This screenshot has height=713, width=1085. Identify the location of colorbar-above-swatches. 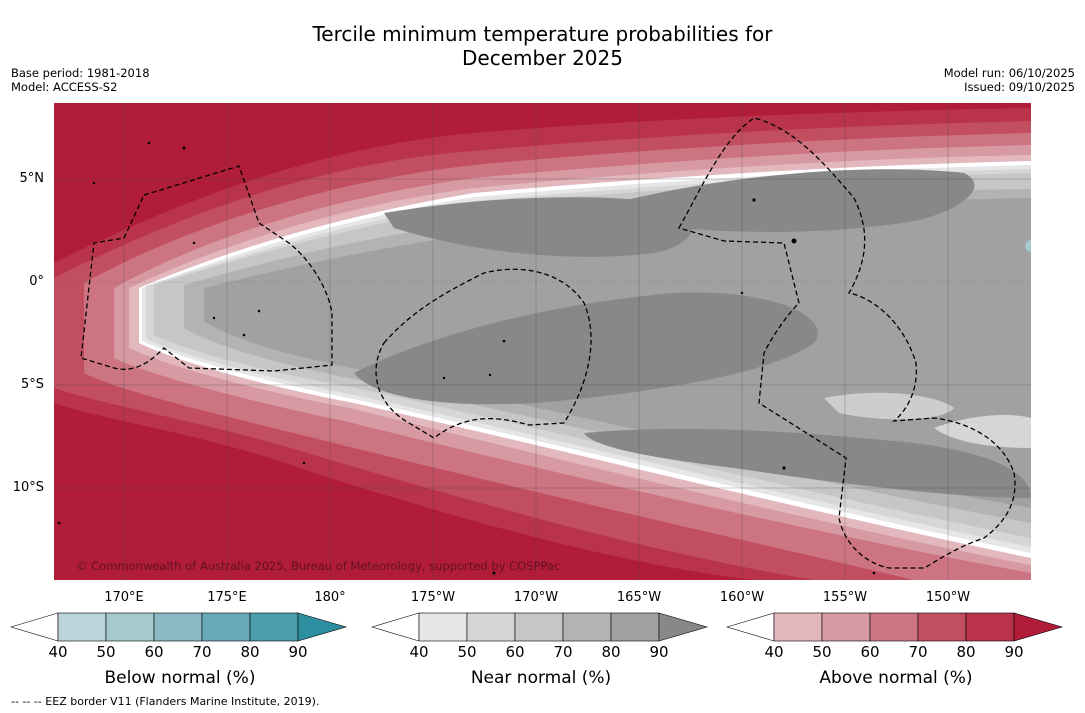
(895, 627).